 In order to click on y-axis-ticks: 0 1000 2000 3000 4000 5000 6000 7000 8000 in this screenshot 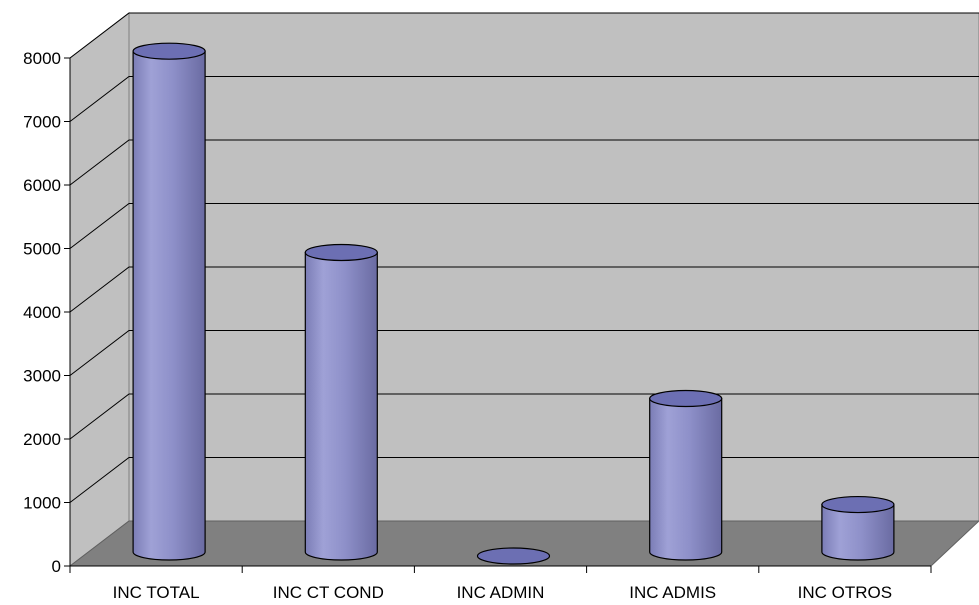, I will do `click(46, 312)`.